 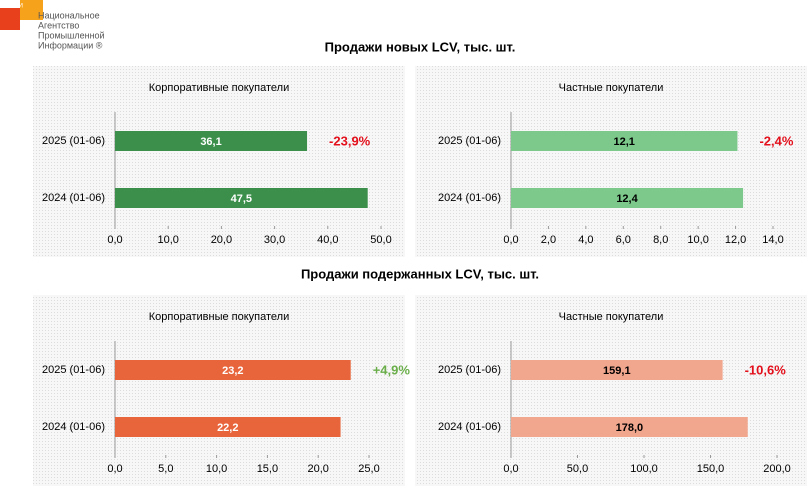 I want to click on x-tick-label: 40,0, so click(x=327, y=240).